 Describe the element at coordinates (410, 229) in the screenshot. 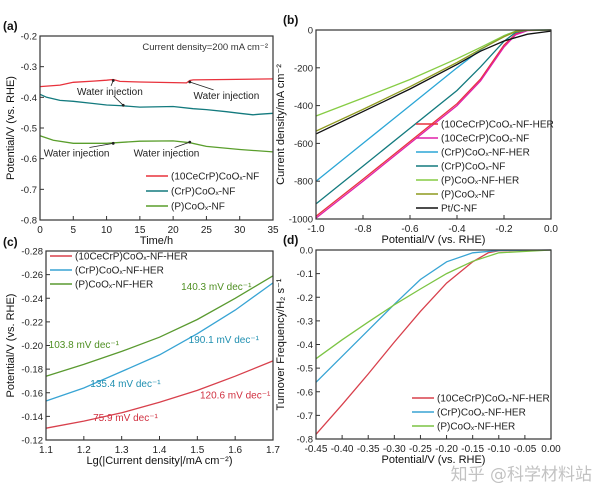

I see `x-tick-label: -0.6` at that location.